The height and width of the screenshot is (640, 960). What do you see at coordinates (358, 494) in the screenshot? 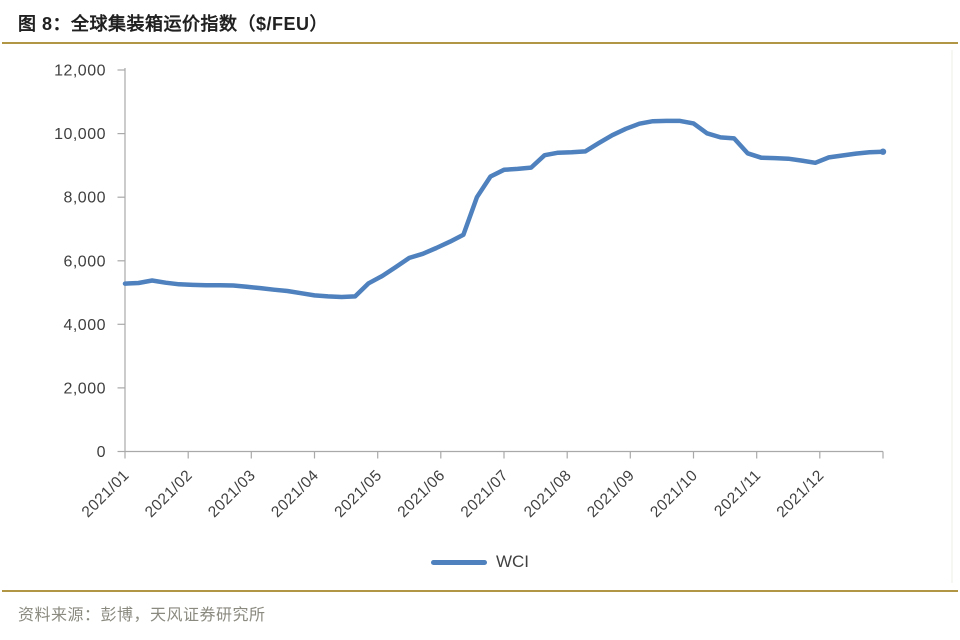
I see `svg-text: 2021/05` at bounding box center [358, 494].